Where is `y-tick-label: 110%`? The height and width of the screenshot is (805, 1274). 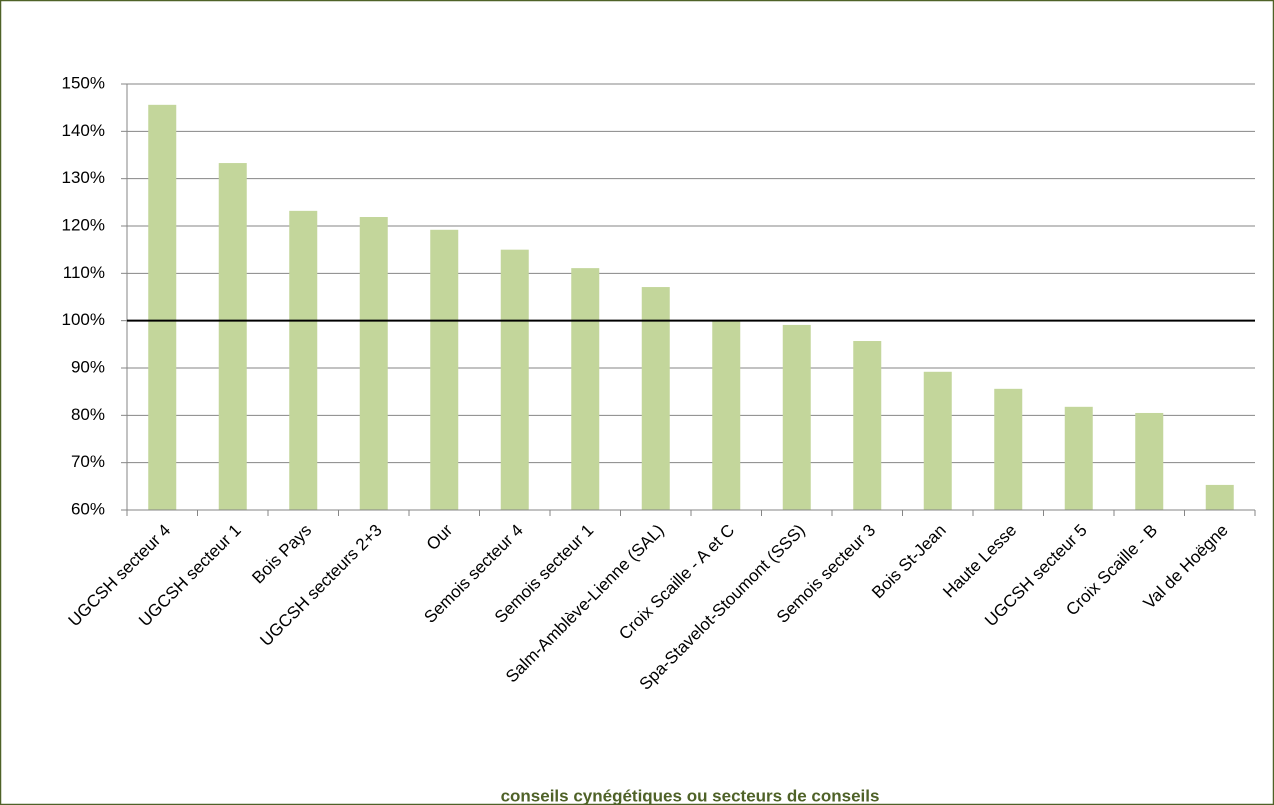 y-tick-label: 110% is located at coordinates (84, 272).